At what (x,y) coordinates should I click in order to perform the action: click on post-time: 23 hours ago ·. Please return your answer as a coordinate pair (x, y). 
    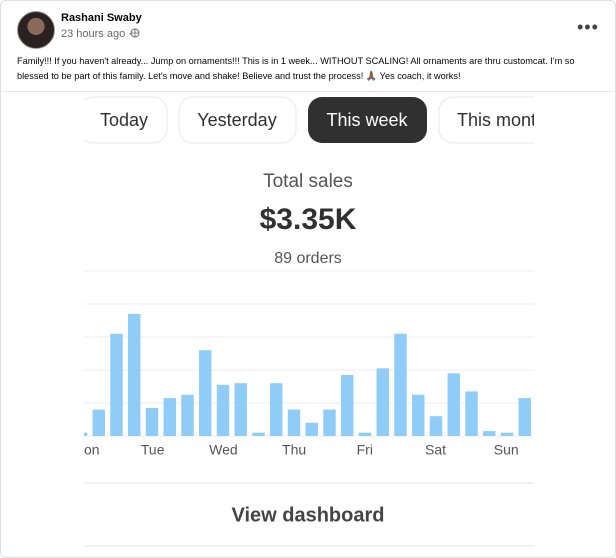
    Looking at the image, I should click on (96, 34).